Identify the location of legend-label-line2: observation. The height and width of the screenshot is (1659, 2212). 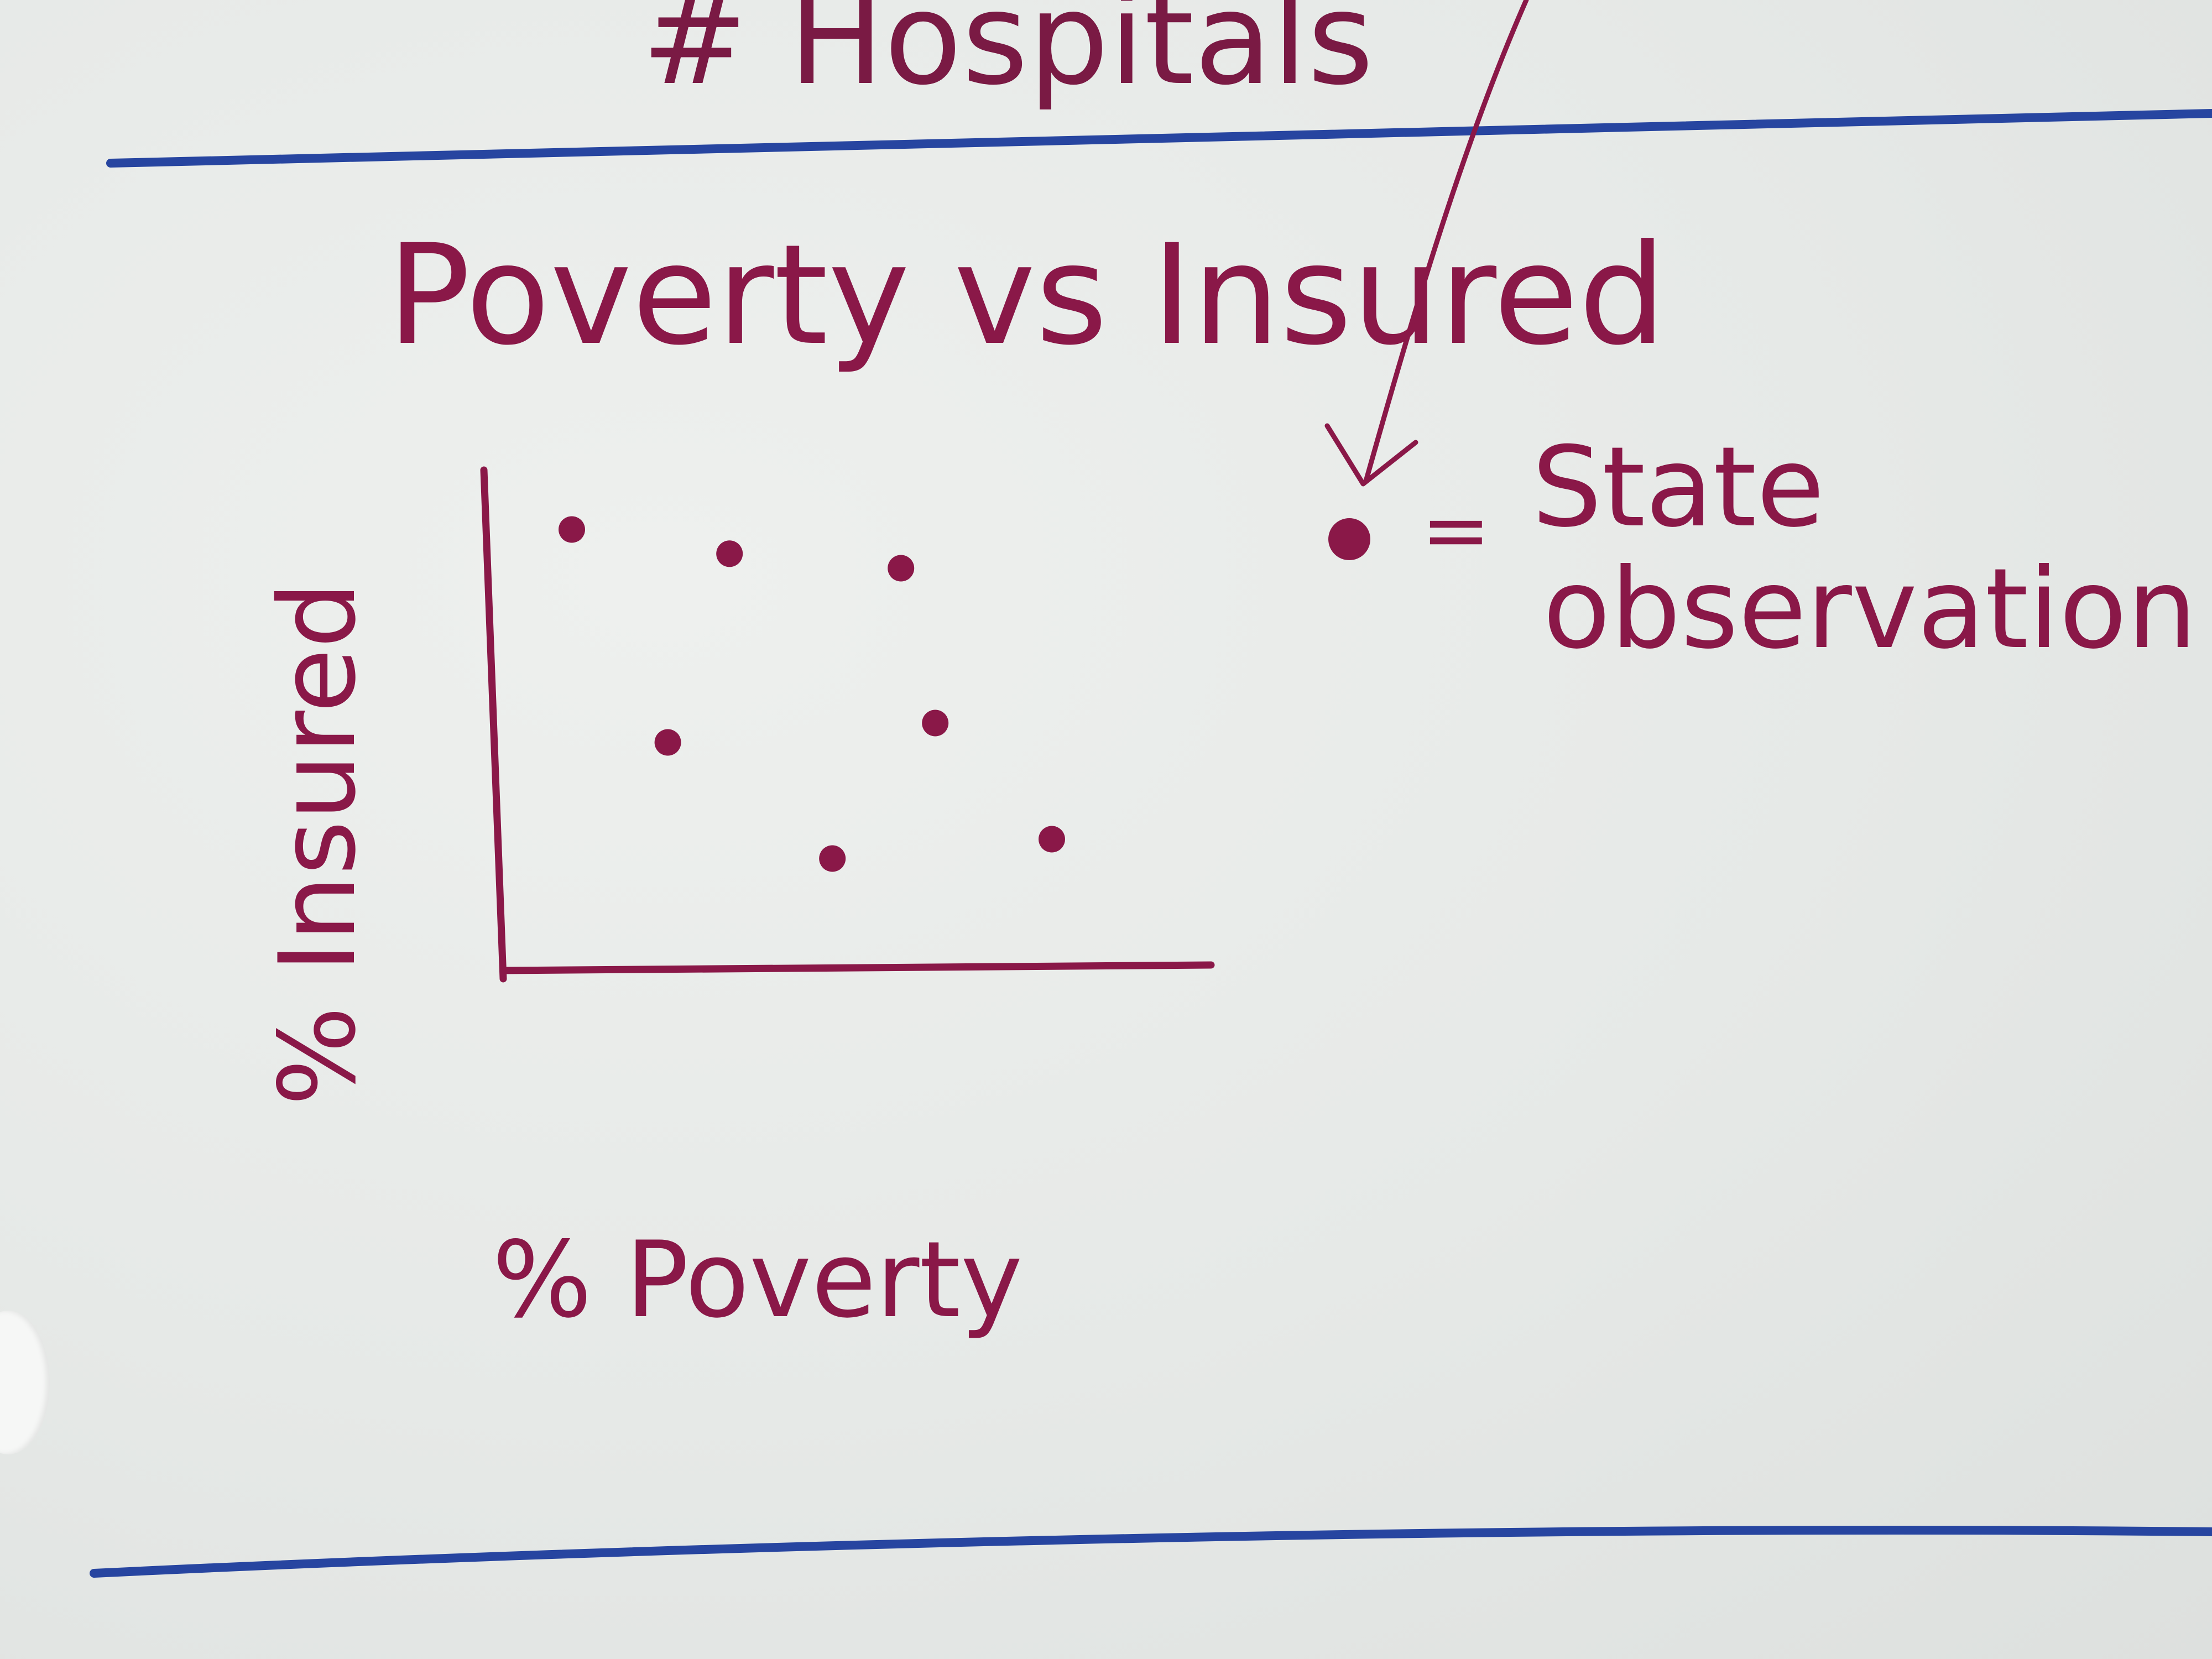
(1870, 610).